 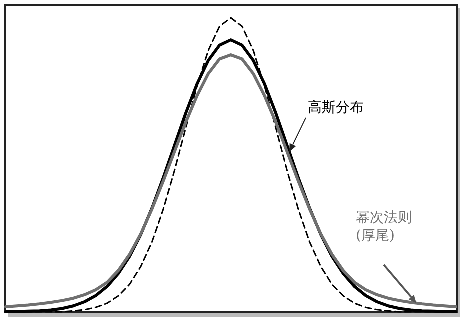 What do you see at coordinates (336, 108) in the screenshot?
I see `text: 高斯分布` at bounding box center [336, 108].